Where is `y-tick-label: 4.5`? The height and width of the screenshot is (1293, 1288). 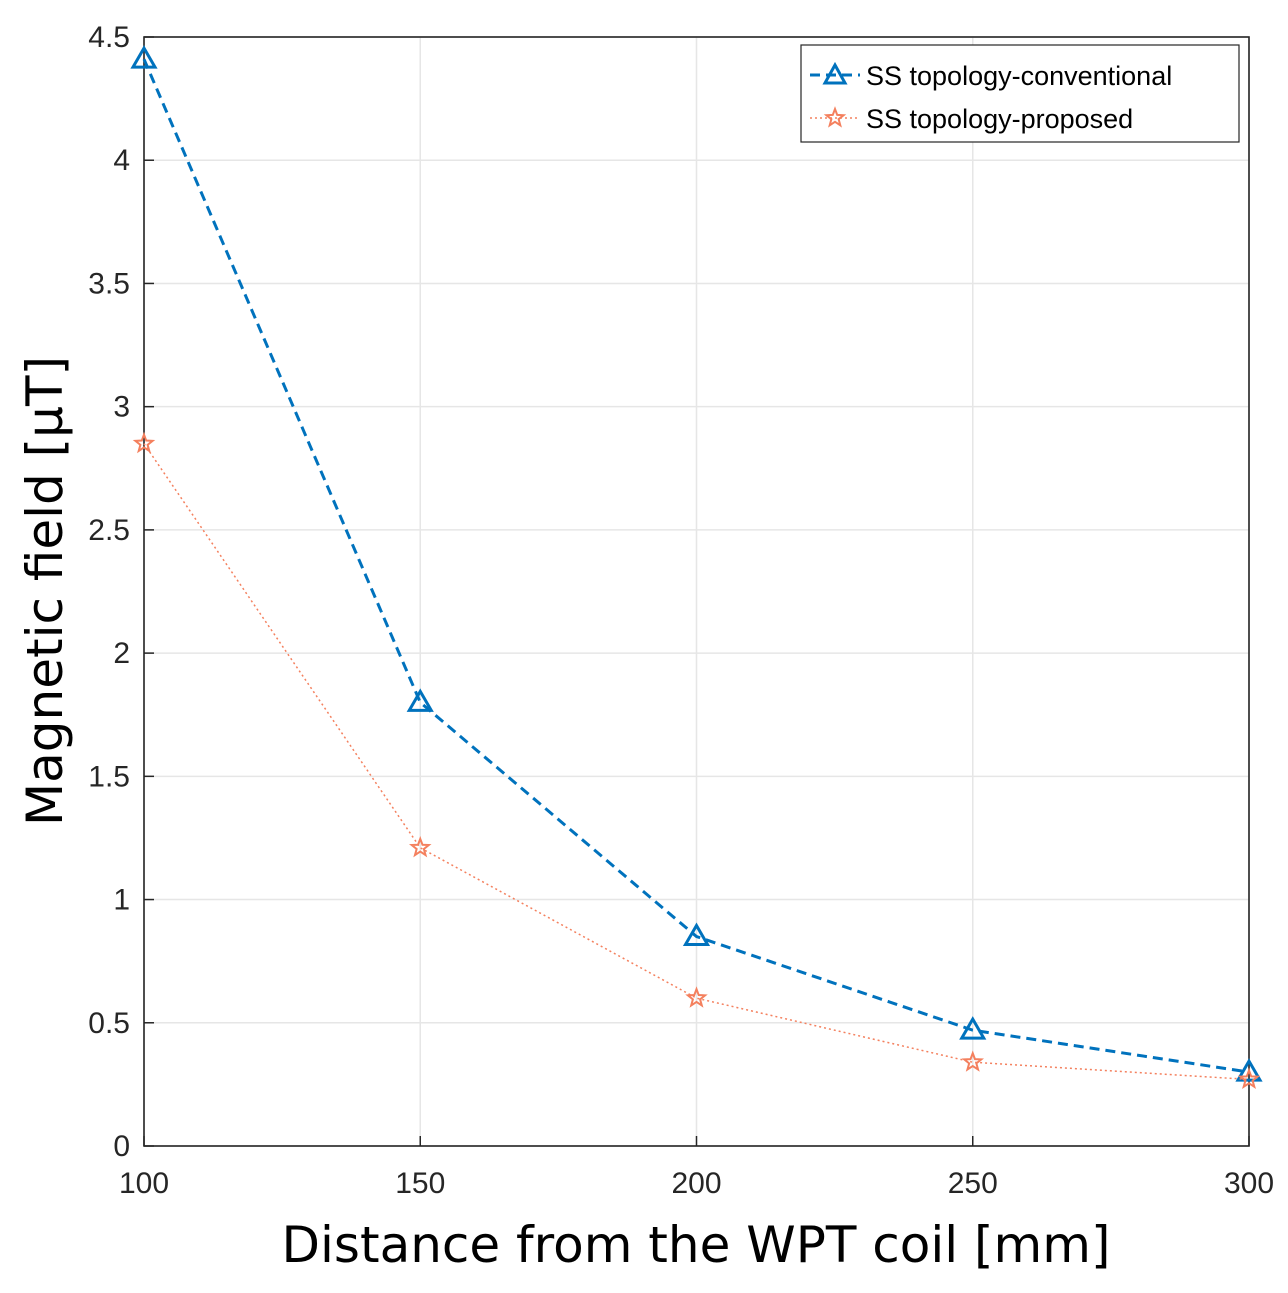 y-tick-label: 4.5 is located at coordinates (109, 37).